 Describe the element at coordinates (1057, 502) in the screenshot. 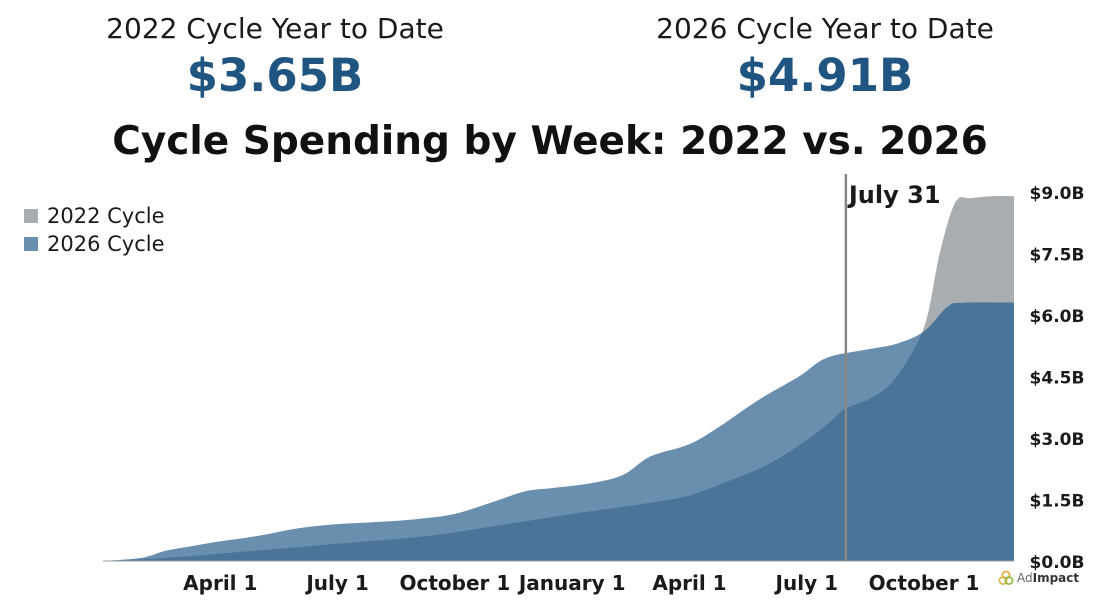

I see `y-tick-label-1: $1.5B` at that location.